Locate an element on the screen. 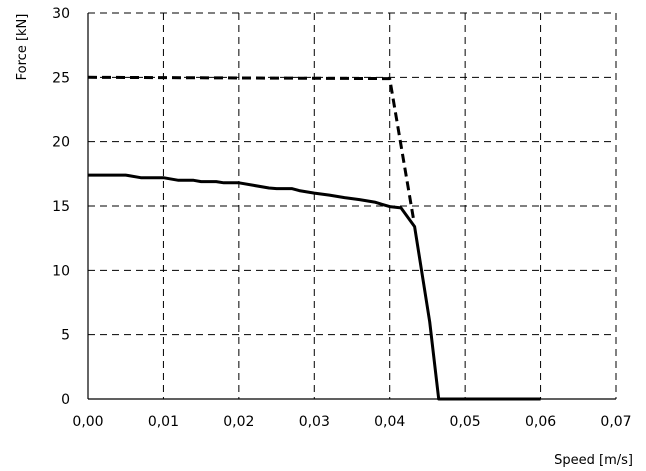 Image resolution: width=646 pixels, height=471 pixels. x-tick-label: 0,07 is located at coordinates (615, 422).